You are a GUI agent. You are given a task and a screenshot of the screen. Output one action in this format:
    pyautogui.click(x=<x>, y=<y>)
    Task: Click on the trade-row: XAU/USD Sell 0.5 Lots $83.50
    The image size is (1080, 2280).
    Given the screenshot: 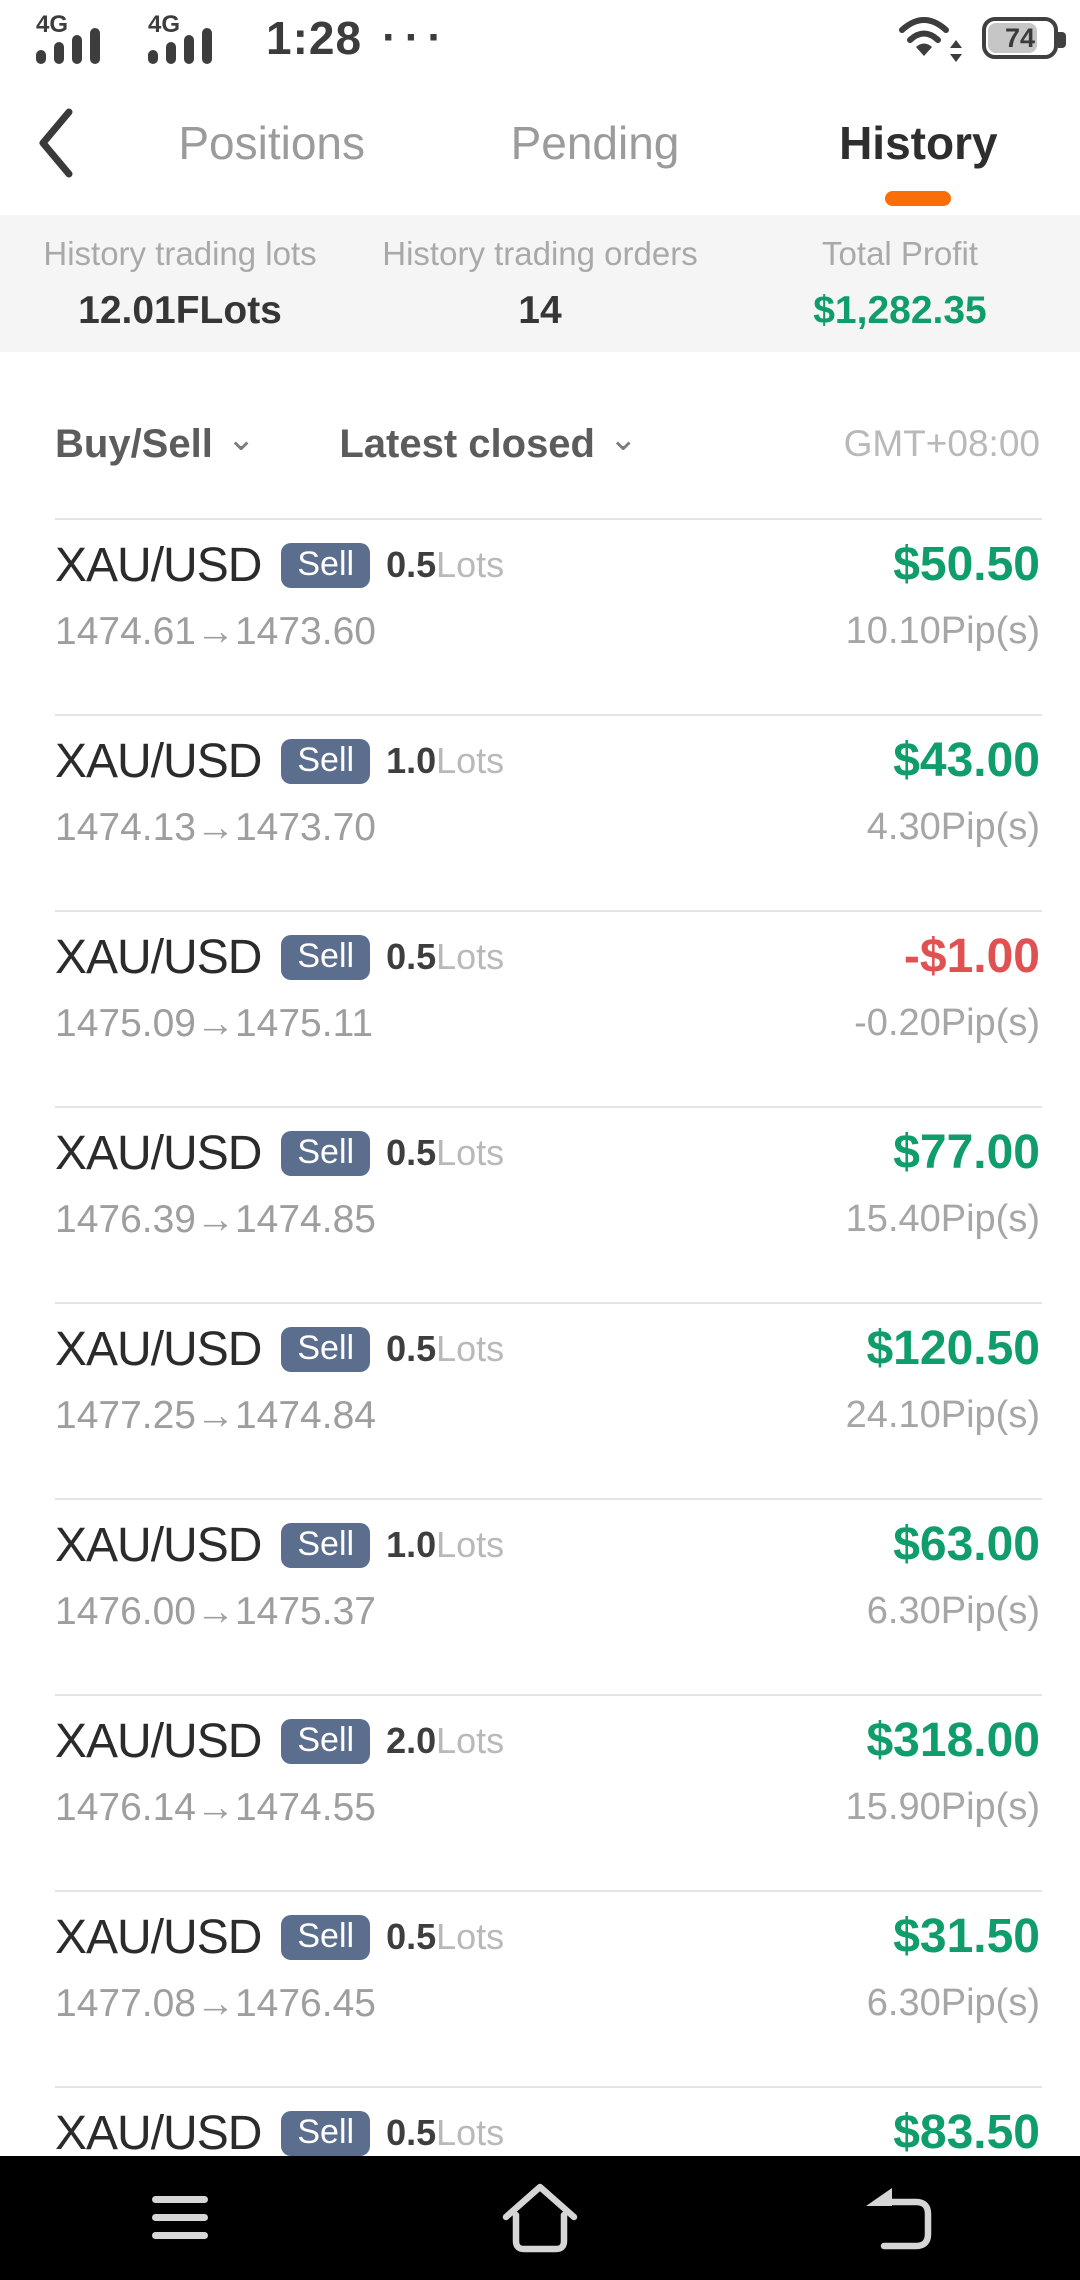 What is the action you would take?
    pyautogui.click(x=540, y=2183)
    